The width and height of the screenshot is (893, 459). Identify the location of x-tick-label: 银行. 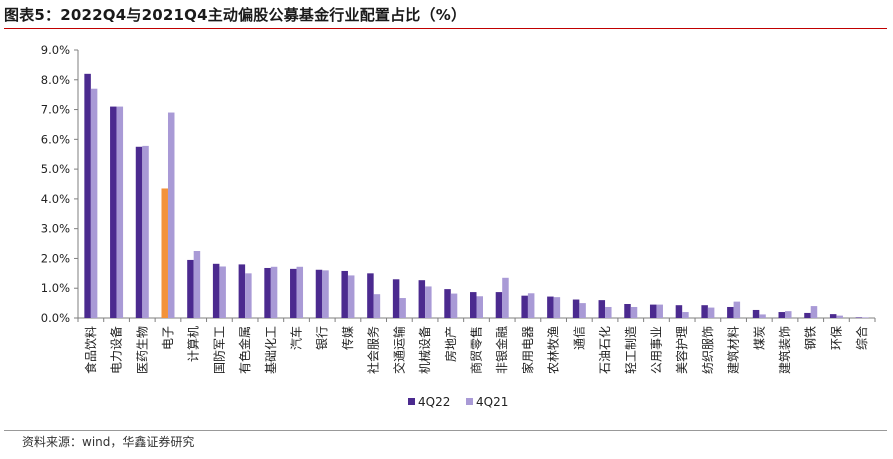
(322, 338).